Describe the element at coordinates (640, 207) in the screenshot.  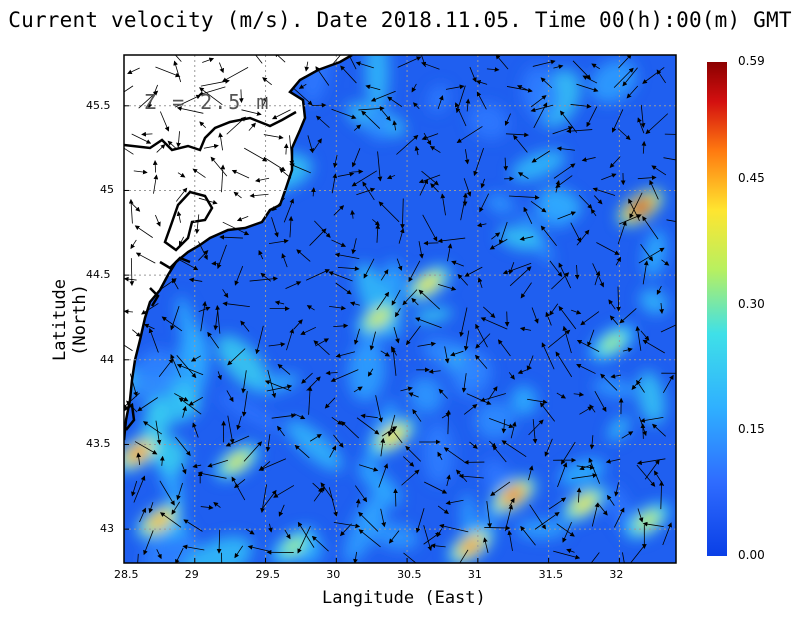
I see `speed-hotspot` at that location.